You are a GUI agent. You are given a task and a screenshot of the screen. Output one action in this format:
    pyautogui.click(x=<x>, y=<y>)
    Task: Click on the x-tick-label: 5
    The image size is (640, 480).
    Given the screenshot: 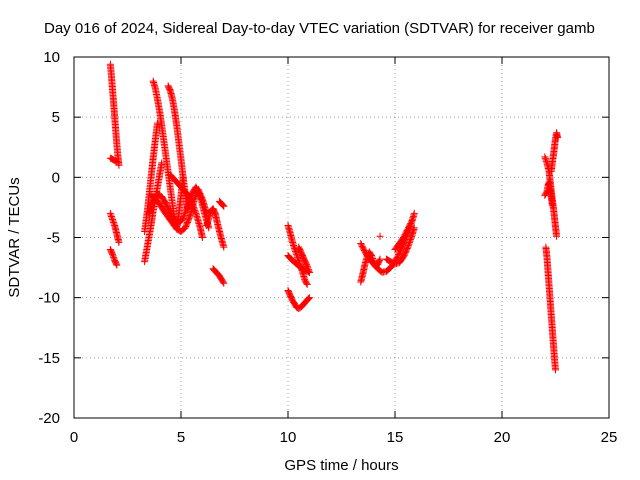 What is the action you would take?
    pyautogui.click(x=181, y=437)
    